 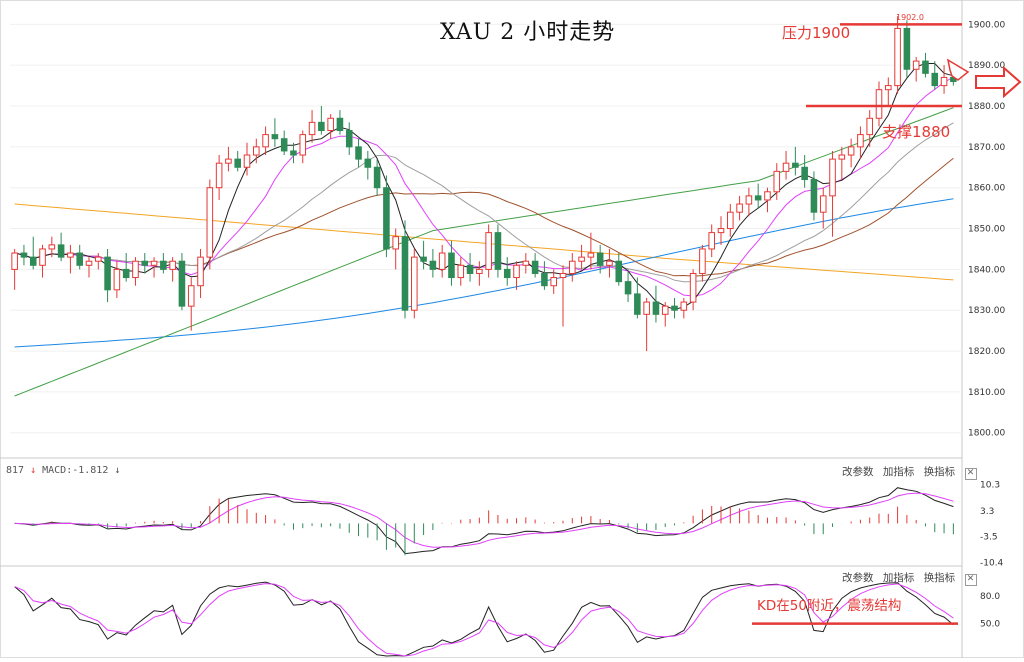 I want to click on price-tick-label: 1820.00, so click(x=986, y=352).